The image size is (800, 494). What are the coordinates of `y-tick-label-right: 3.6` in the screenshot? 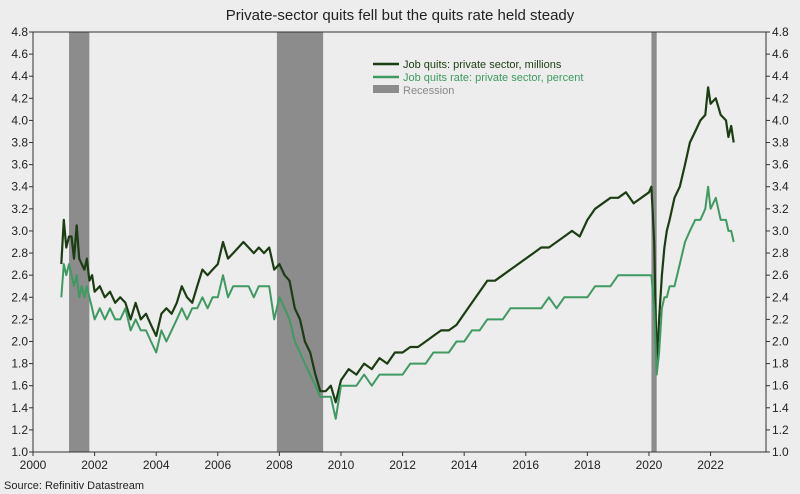 It's located at (780, 165).